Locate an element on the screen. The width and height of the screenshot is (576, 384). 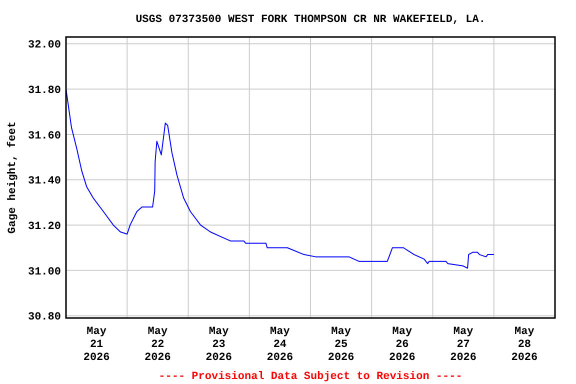
x-tick-label: May 22 2026 is located at coordinates (157, 345).